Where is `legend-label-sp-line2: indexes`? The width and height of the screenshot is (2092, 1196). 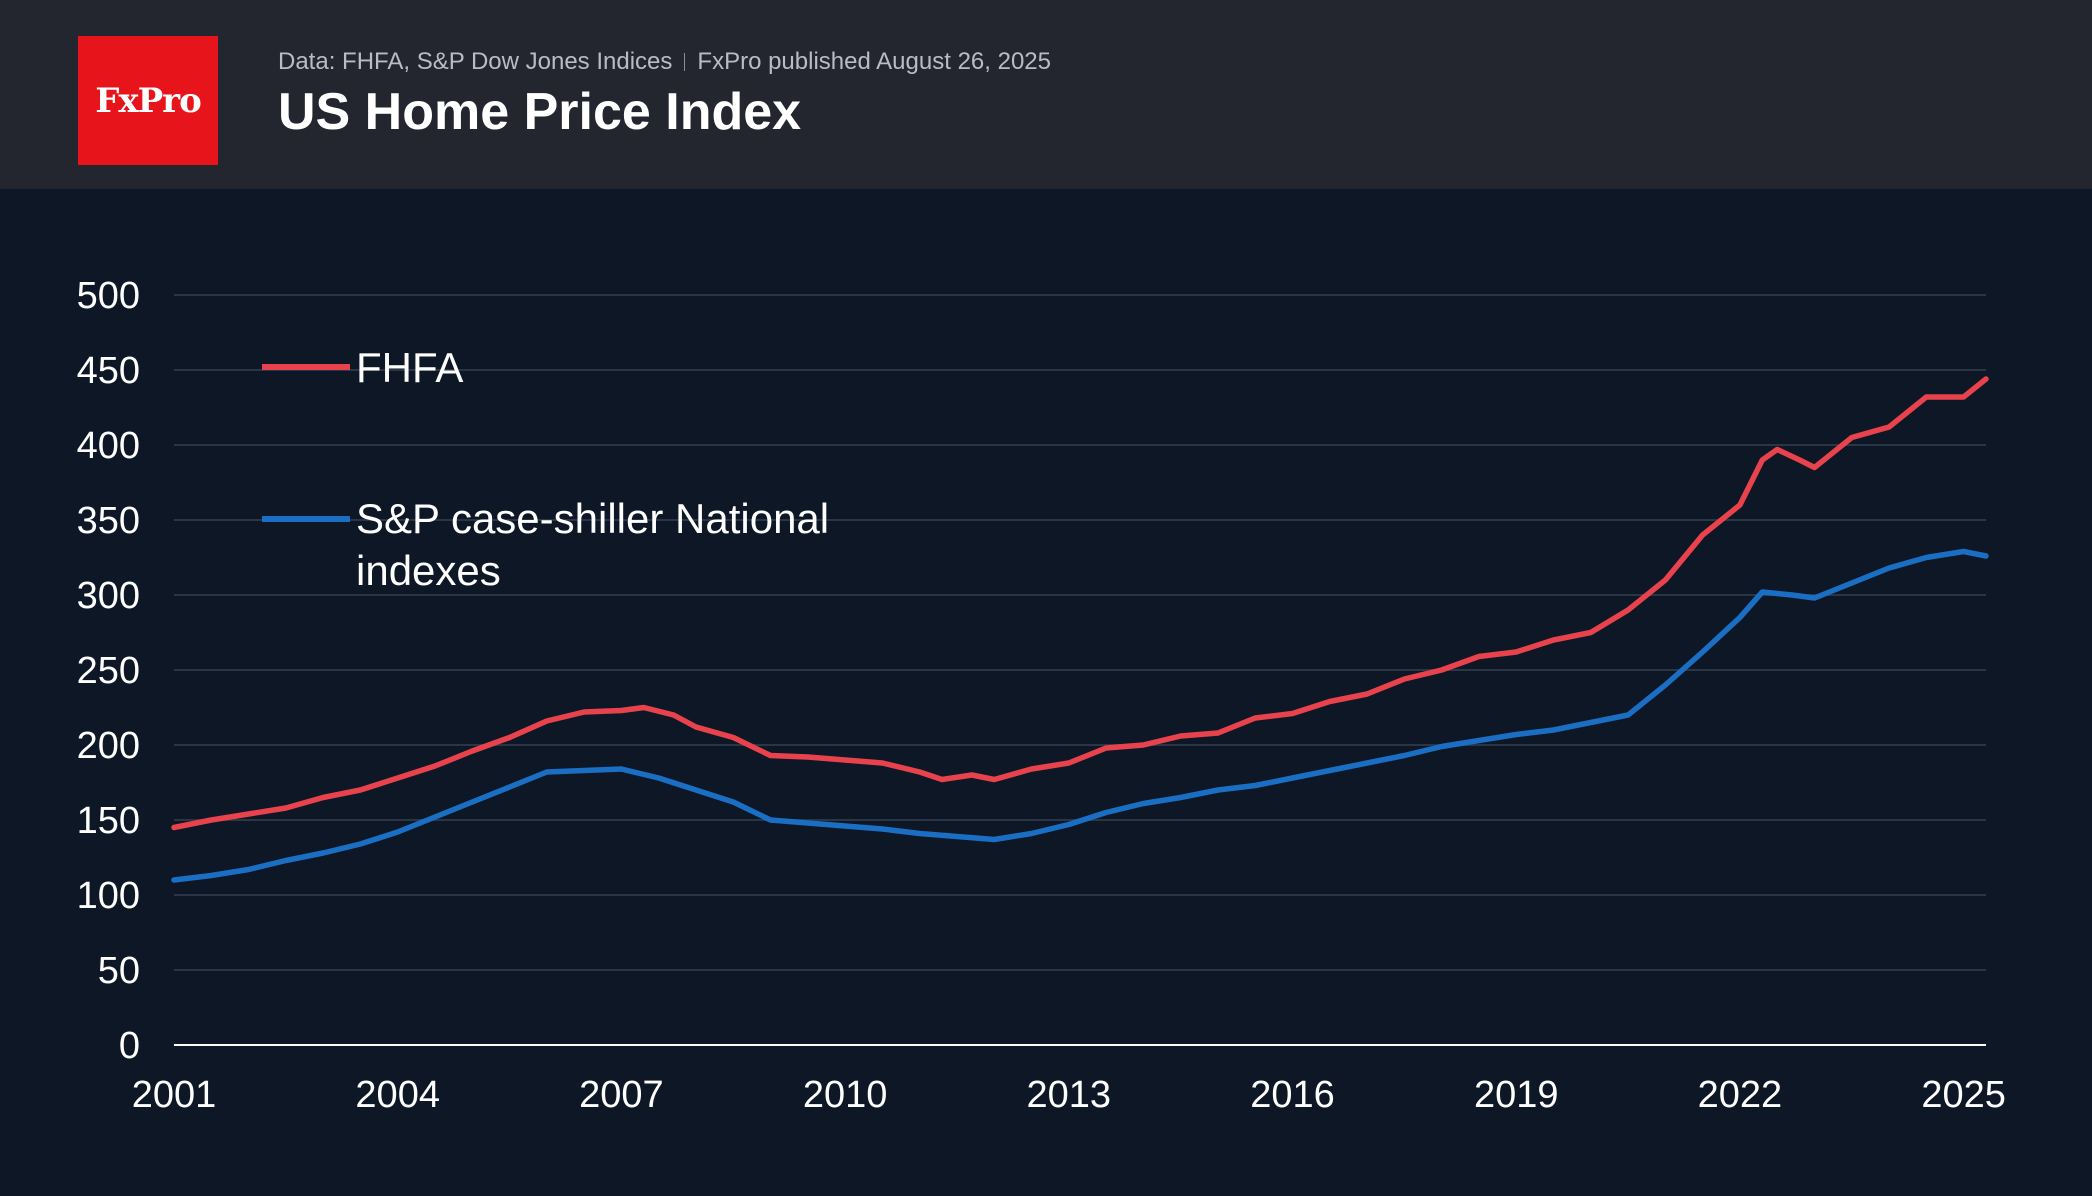
legend-label-sp-line2: indexes is located at coordinates (428, 570).